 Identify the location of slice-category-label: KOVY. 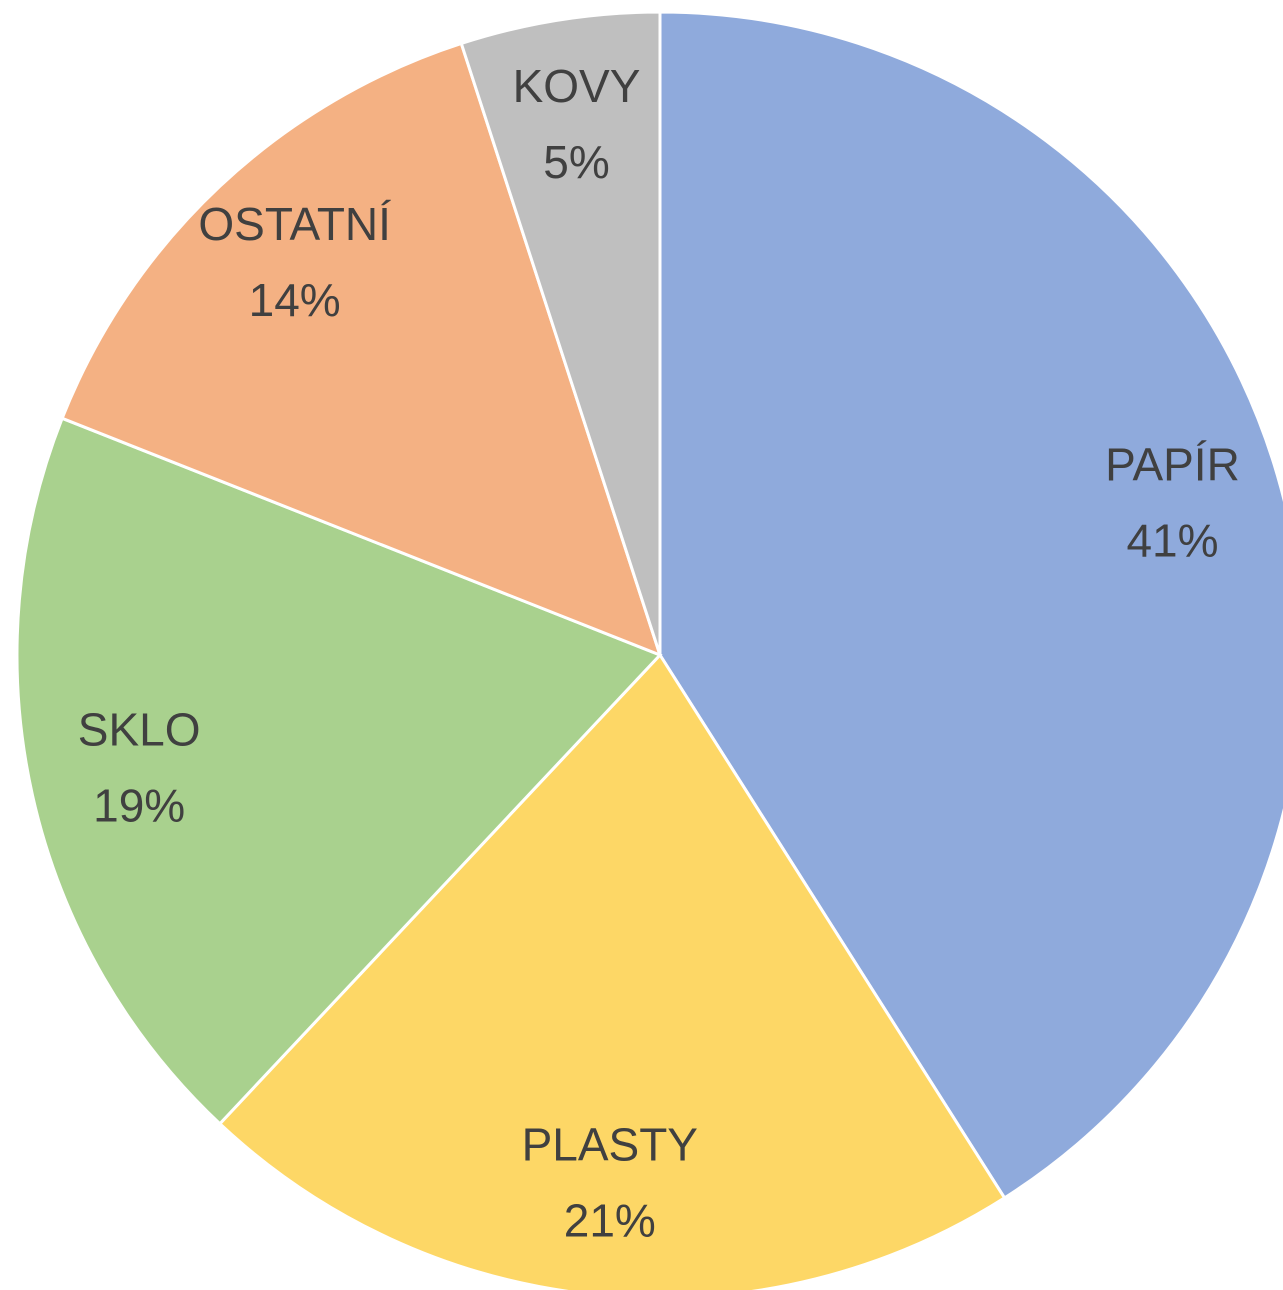
(577, 86).